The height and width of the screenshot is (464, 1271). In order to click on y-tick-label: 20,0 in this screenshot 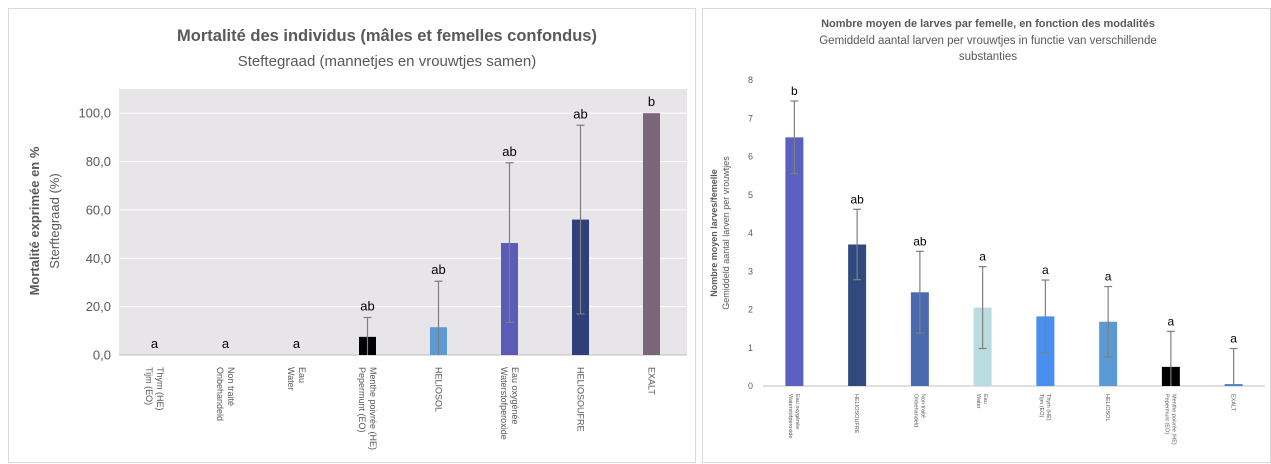, I will do `click(98, 306)`.